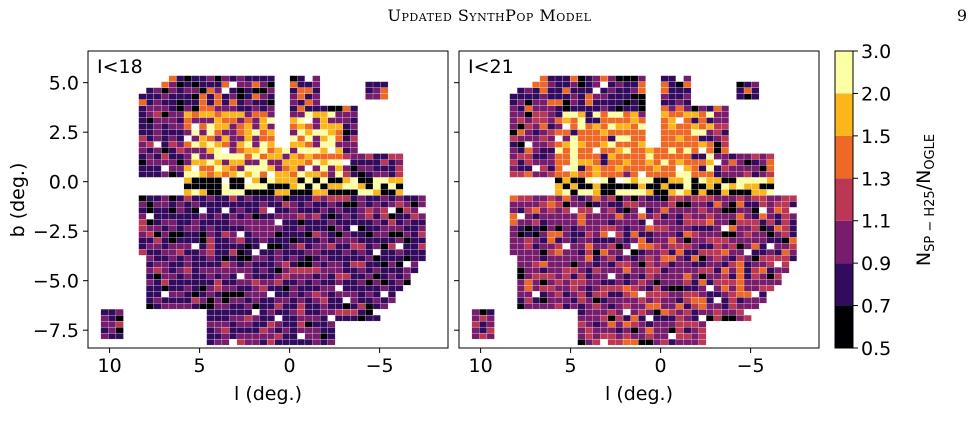  I want to click on colorbar-tick-label-3: 1.1, so click(876, 222).